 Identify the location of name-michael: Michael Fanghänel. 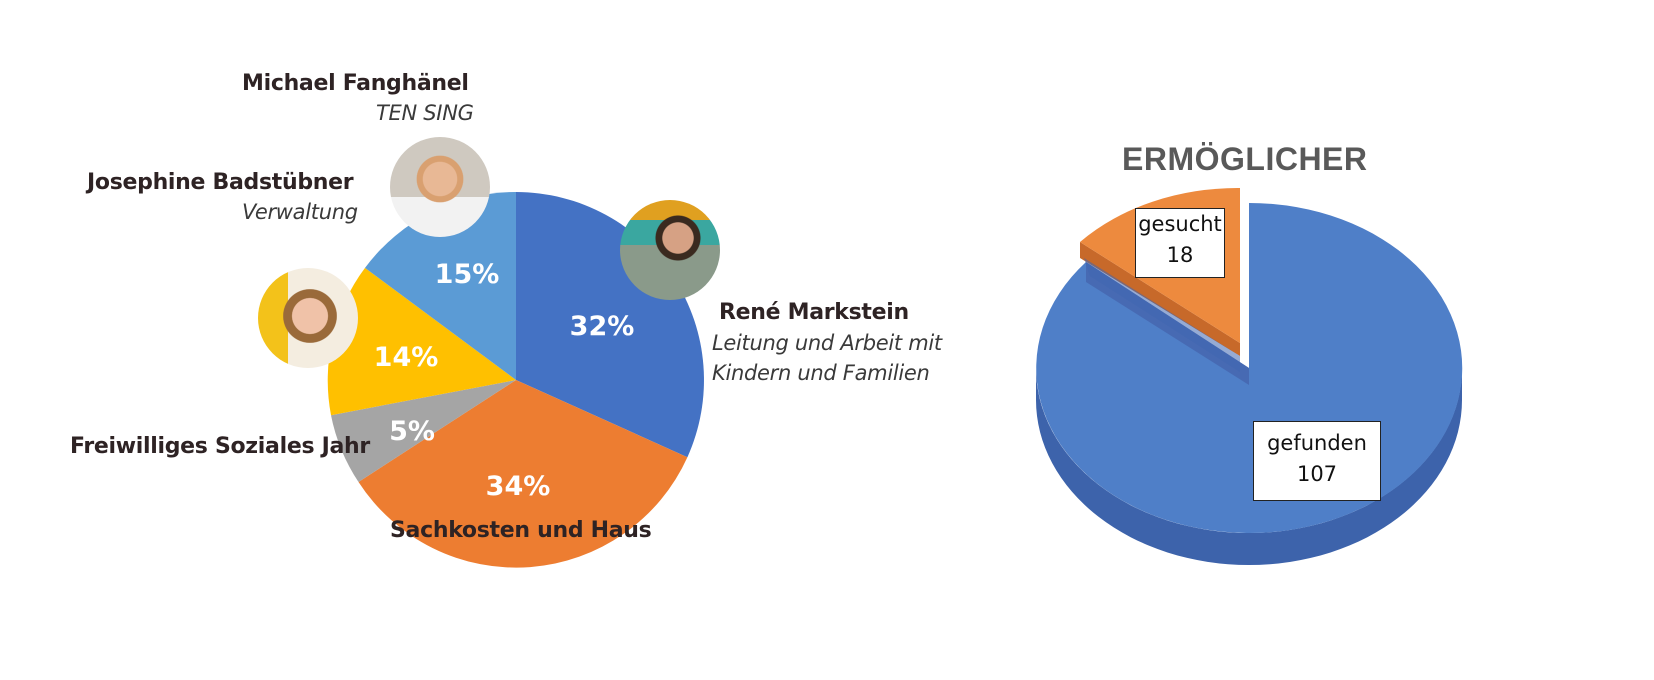
(355, 83).